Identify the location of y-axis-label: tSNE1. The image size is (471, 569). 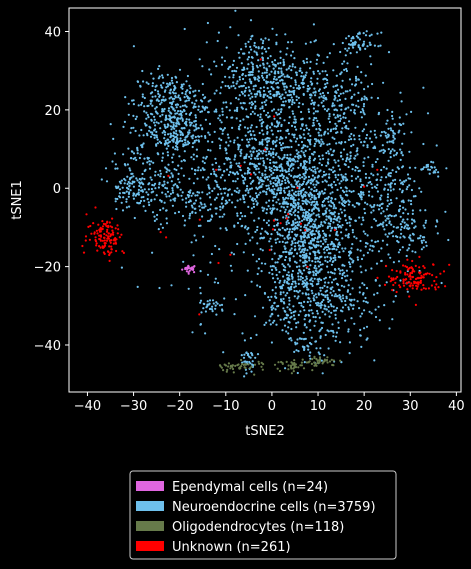
(17, 200).